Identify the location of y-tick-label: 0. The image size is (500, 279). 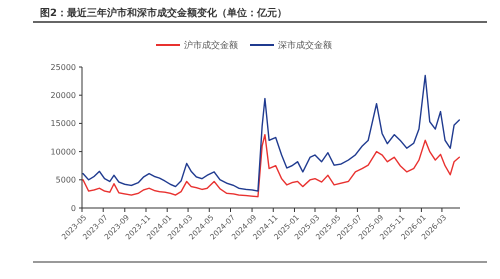
(73, 208).